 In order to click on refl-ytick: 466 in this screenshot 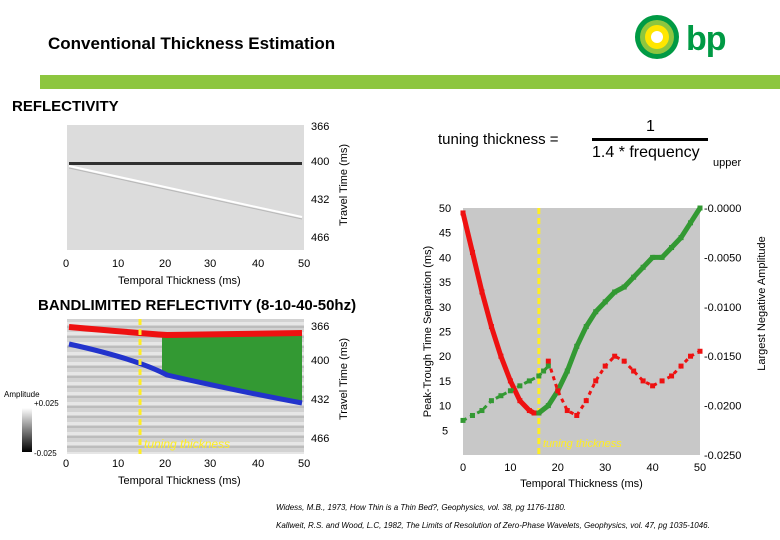, I will do `click(320, 238)`.